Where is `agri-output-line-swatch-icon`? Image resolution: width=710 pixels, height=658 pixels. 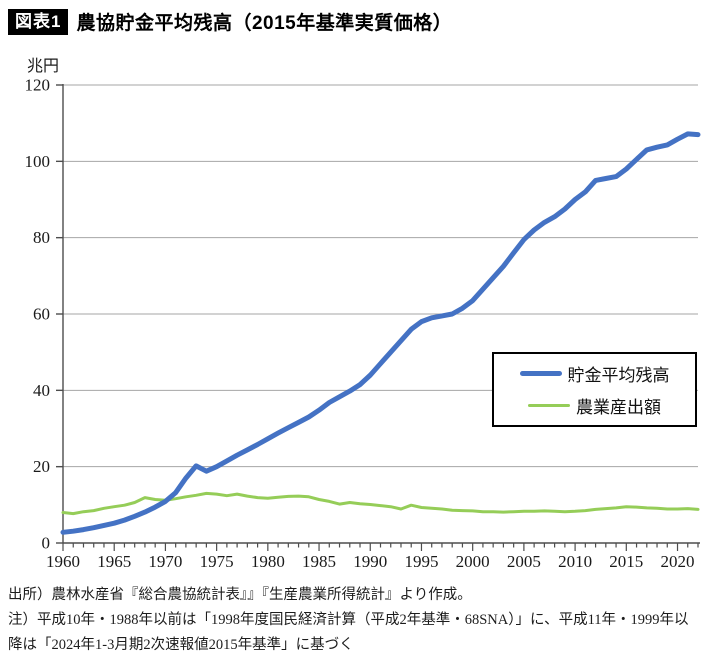
agri-output-line-swatch-icon is located at coordinates (549, 405).